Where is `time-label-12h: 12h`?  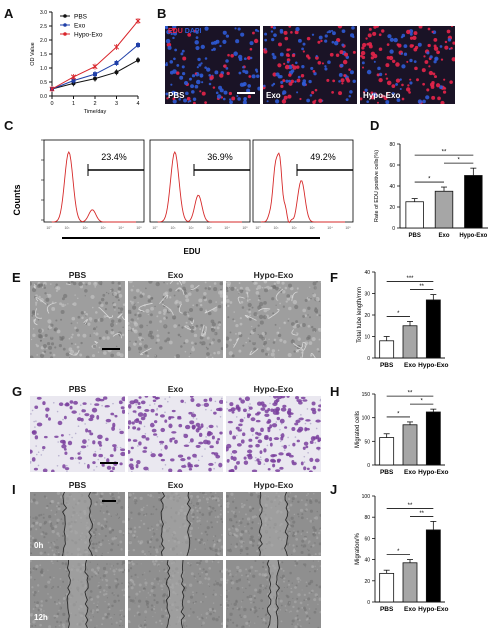
time-label-12h: 12h is located at coordinates (41, 617).